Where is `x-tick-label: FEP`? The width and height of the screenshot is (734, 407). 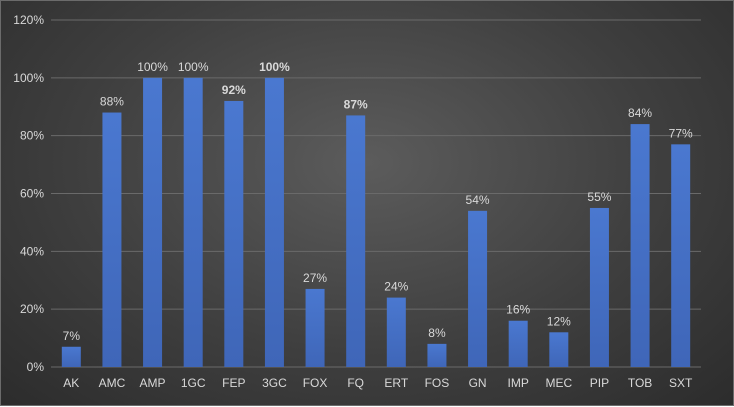 x-tick-label: FEP is located at coordinates (233, 383).